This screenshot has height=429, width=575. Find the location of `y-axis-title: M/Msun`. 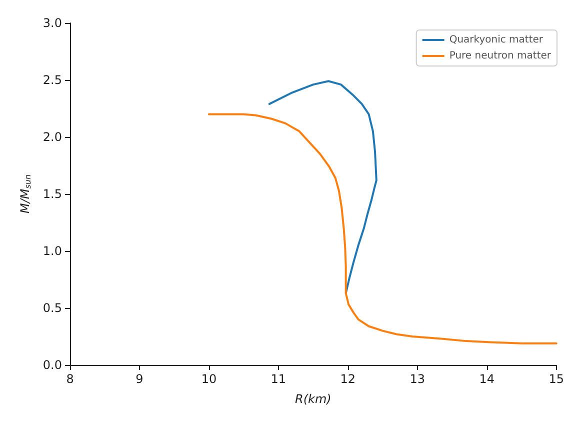

y-axis-title: M/Msun is located at coordinates (25, 194).